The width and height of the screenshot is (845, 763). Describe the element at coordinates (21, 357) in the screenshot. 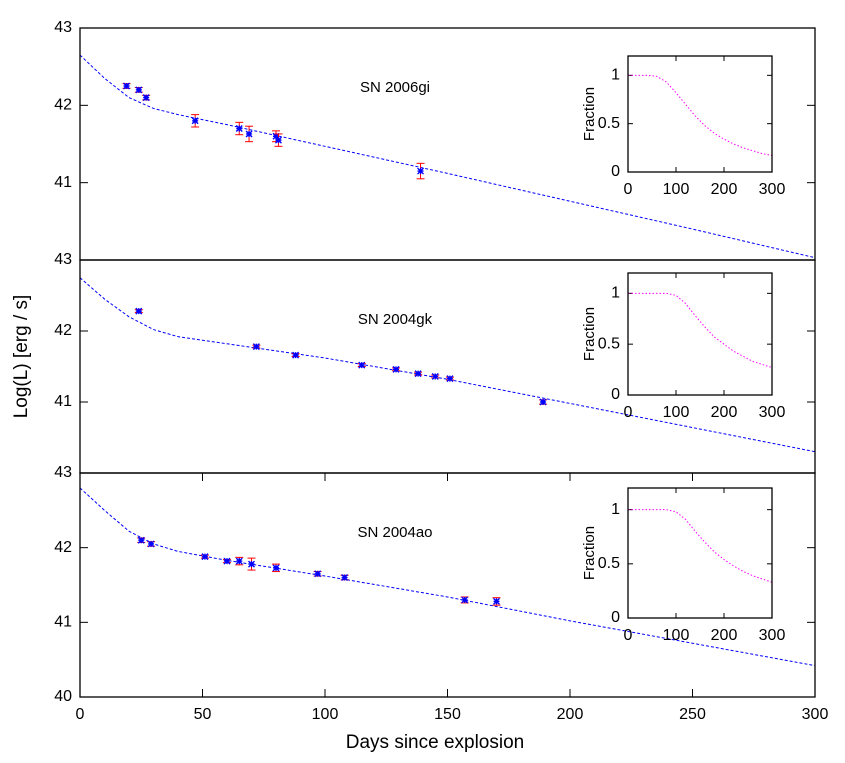

I see `y-axis-label: Log(L) [erg / s]` at that location.